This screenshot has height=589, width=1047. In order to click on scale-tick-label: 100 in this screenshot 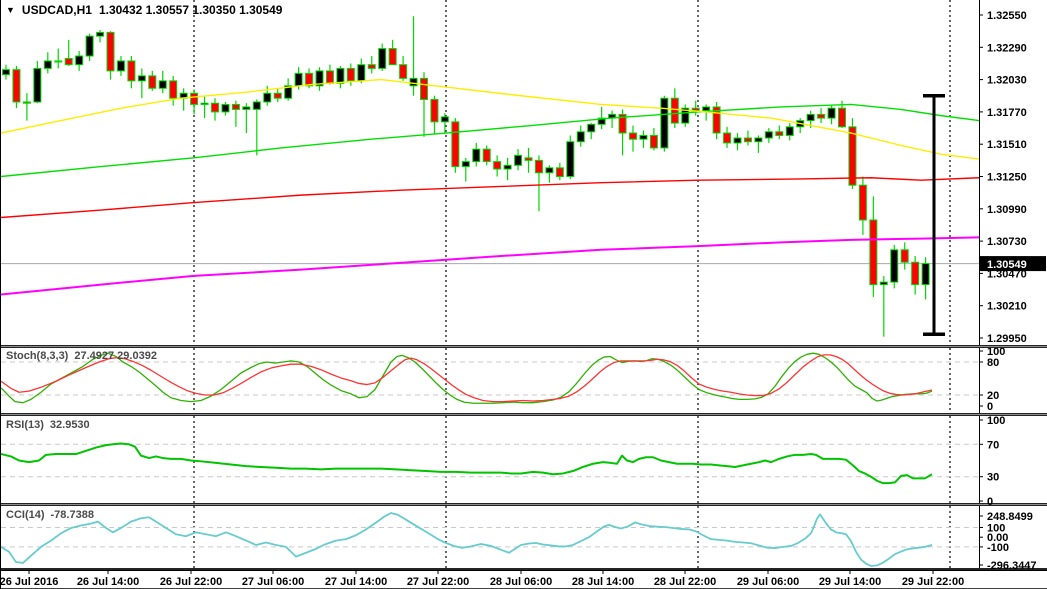, I will do `click(996, 528)`.